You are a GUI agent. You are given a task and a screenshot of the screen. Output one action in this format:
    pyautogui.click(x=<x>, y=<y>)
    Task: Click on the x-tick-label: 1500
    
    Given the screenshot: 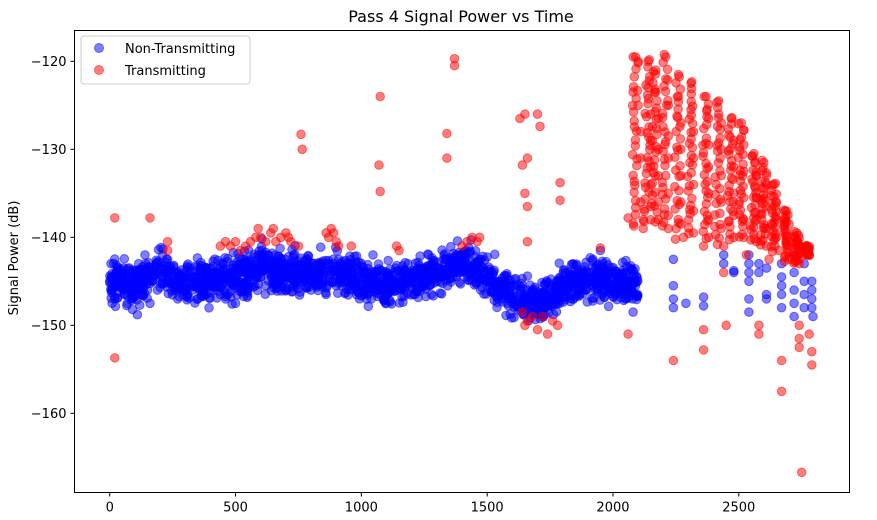 What is the action you would take?
    pyautogui.click(x=487, y=508)
    